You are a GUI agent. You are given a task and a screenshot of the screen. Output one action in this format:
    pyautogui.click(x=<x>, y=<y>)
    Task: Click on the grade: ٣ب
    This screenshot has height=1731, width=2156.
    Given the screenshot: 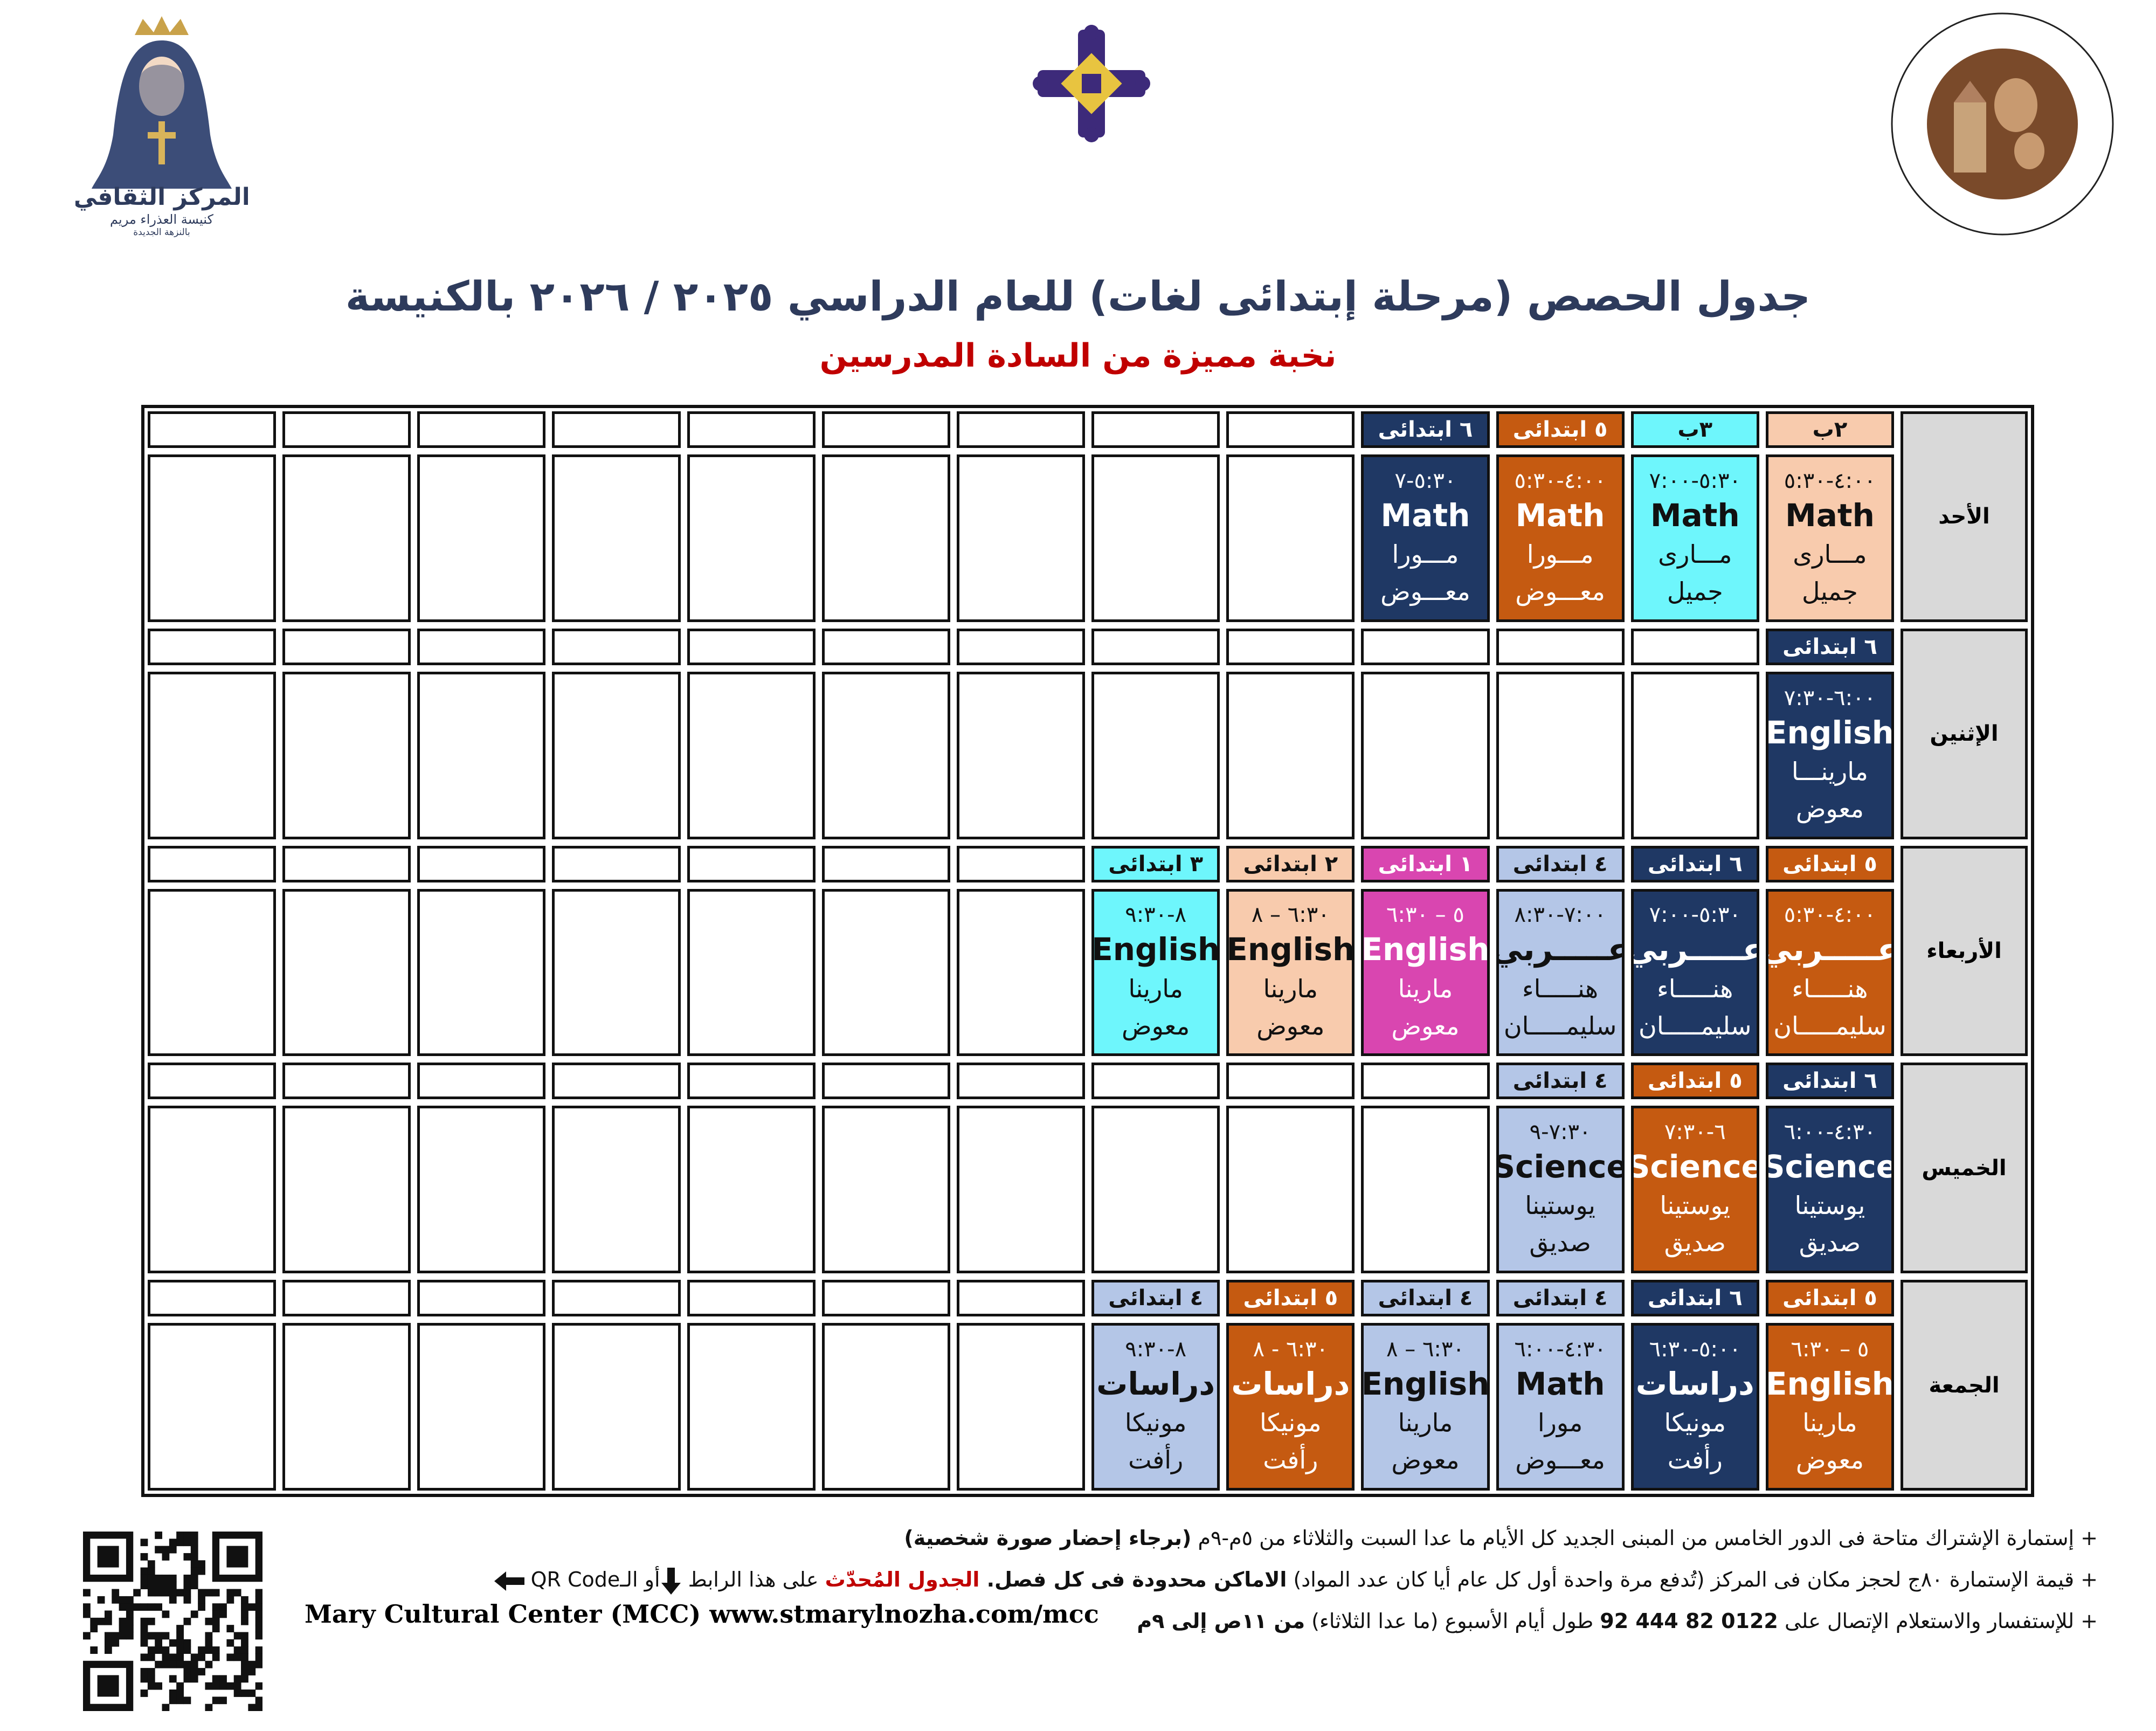 What is the action you would take?
    pyautogui.click(x=1695, y=429)
    